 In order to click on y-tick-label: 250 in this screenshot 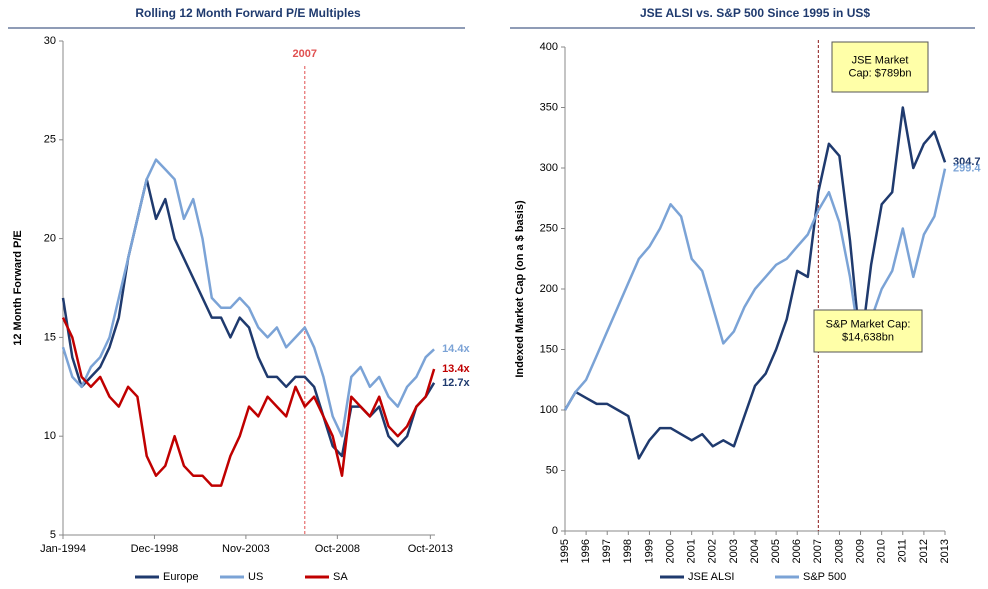, I will do `click(549, 228)`.